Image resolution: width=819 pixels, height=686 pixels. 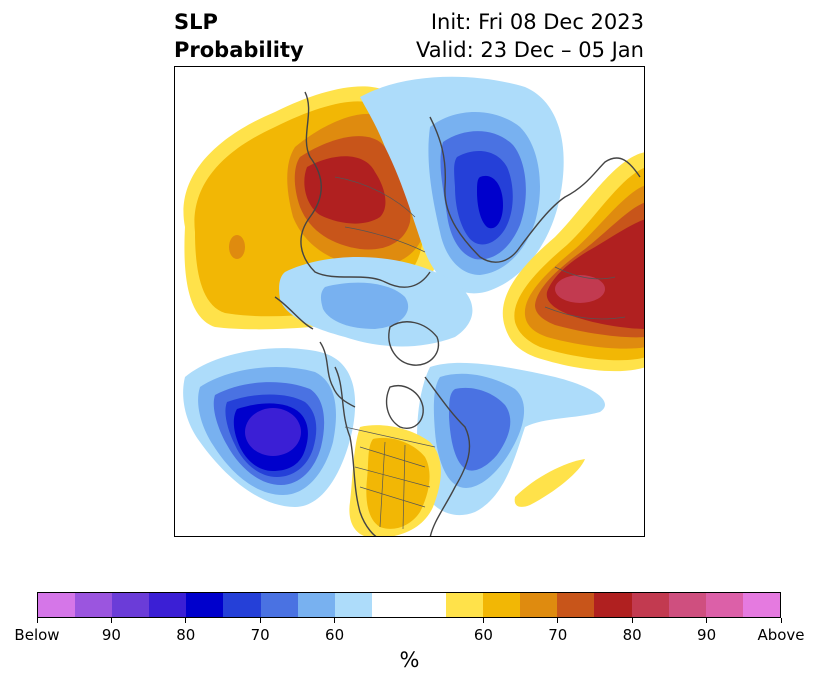 What do you see at coordinates (390, 437) in the screenshot?
I see `border-us-canada` at bounding box center [390, 437].